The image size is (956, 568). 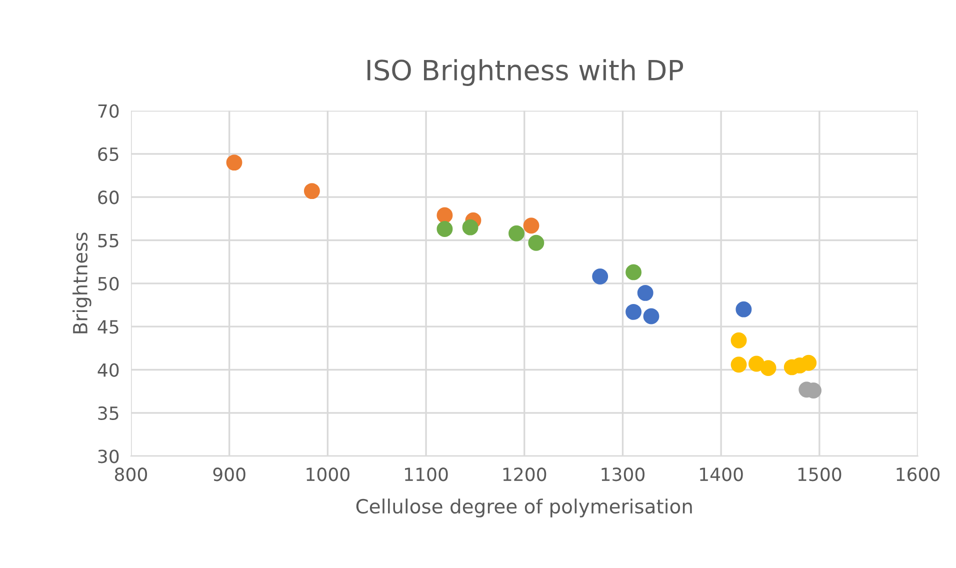 I want to click on x-tick-label: 900, so click(x=229, y=475).